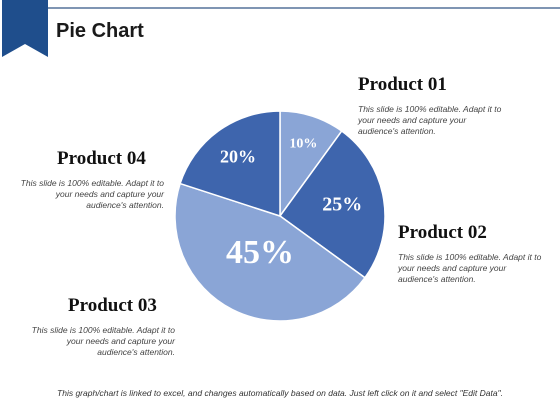 This screenshot has width=560, height=420. I want to click on slice-label-2: 25%, so click(342, 205).